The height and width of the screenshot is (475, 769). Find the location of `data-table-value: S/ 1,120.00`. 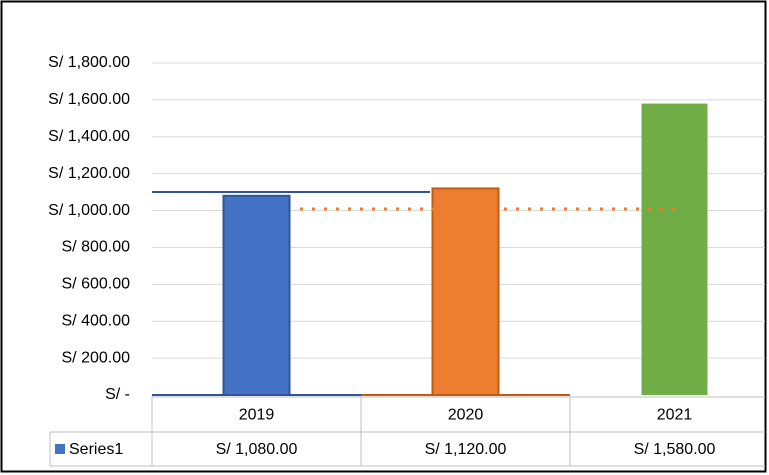

data-table-value: S/ 1,120.00 is located at coordinates (466, 449).